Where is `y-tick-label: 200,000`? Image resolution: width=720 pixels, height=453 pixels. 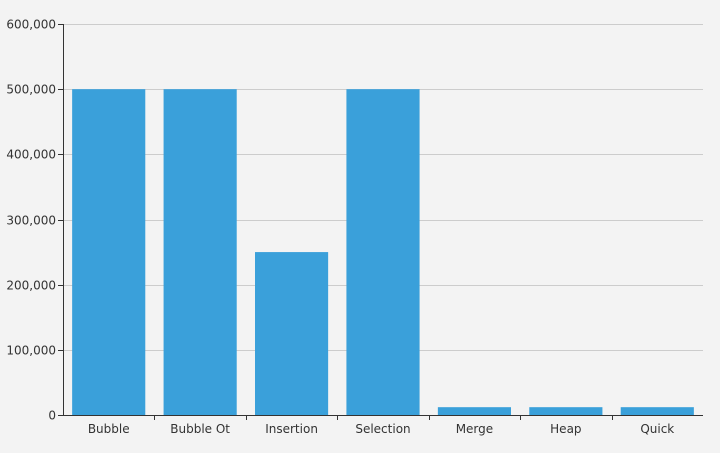 y-tick-label: 200,000 is located at coordinates (31, 286).